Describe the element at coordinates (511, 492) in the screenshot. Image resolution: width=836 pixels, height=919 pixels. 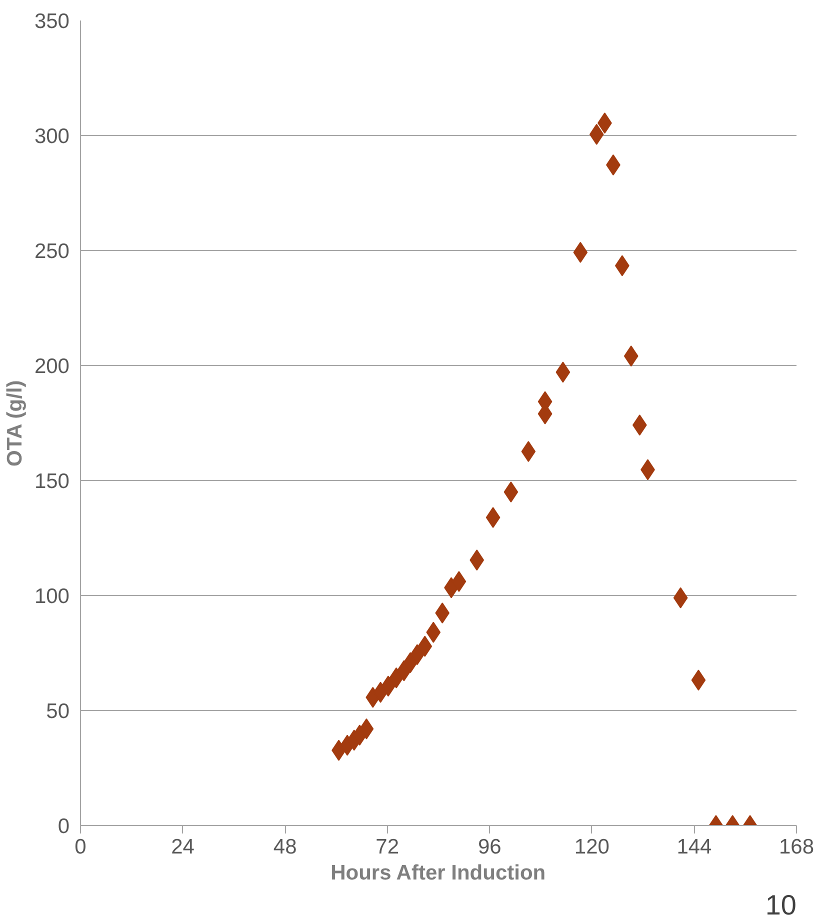
I see `point` at that location.